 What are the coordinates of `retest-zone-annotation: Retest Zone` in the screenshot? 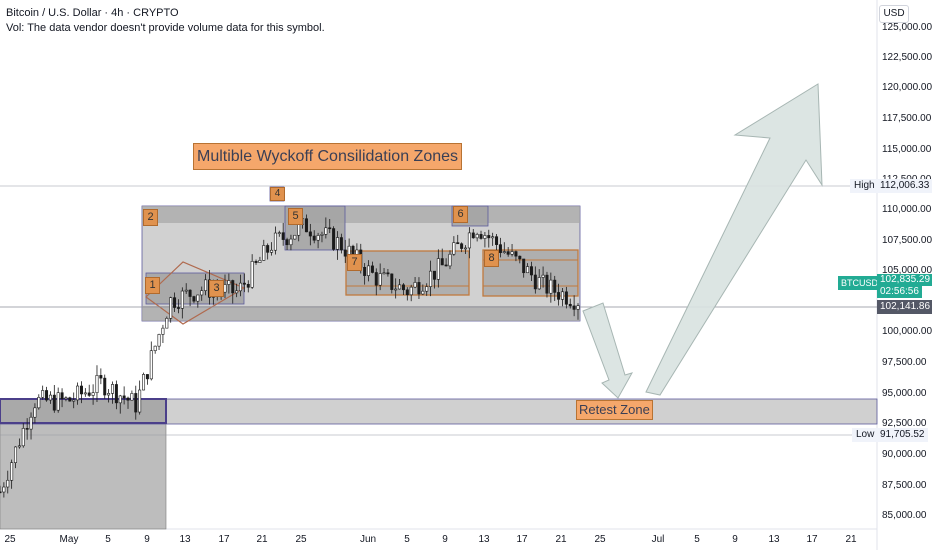 It's located at (614, 410).